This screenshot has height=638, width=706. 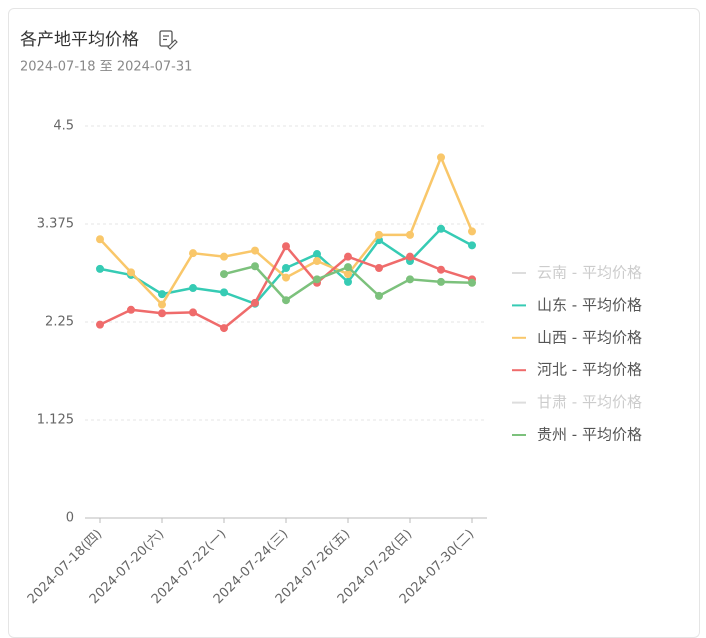 I want to click on note-icon, so click(x=168, y=40).